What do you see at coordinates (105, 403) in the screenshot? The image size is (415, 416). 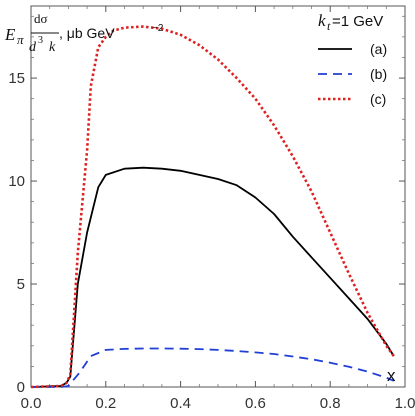 I see `x-tick-label: 0.2` at bounding box center [105, 403].